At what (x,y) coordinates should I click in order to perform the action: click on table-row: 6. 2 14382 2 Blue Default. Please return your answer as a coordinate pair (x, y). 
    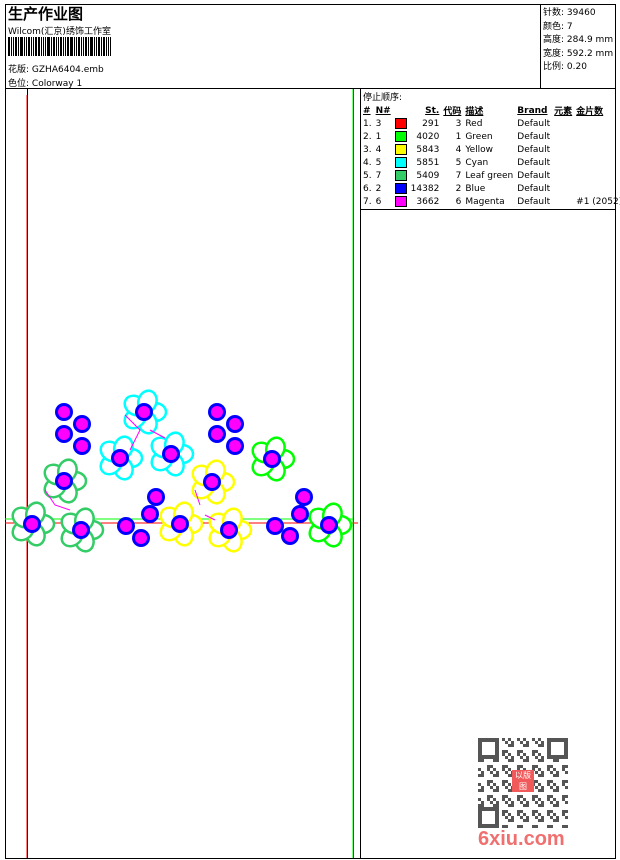
    Looking at the image, I should click on (490, 188).